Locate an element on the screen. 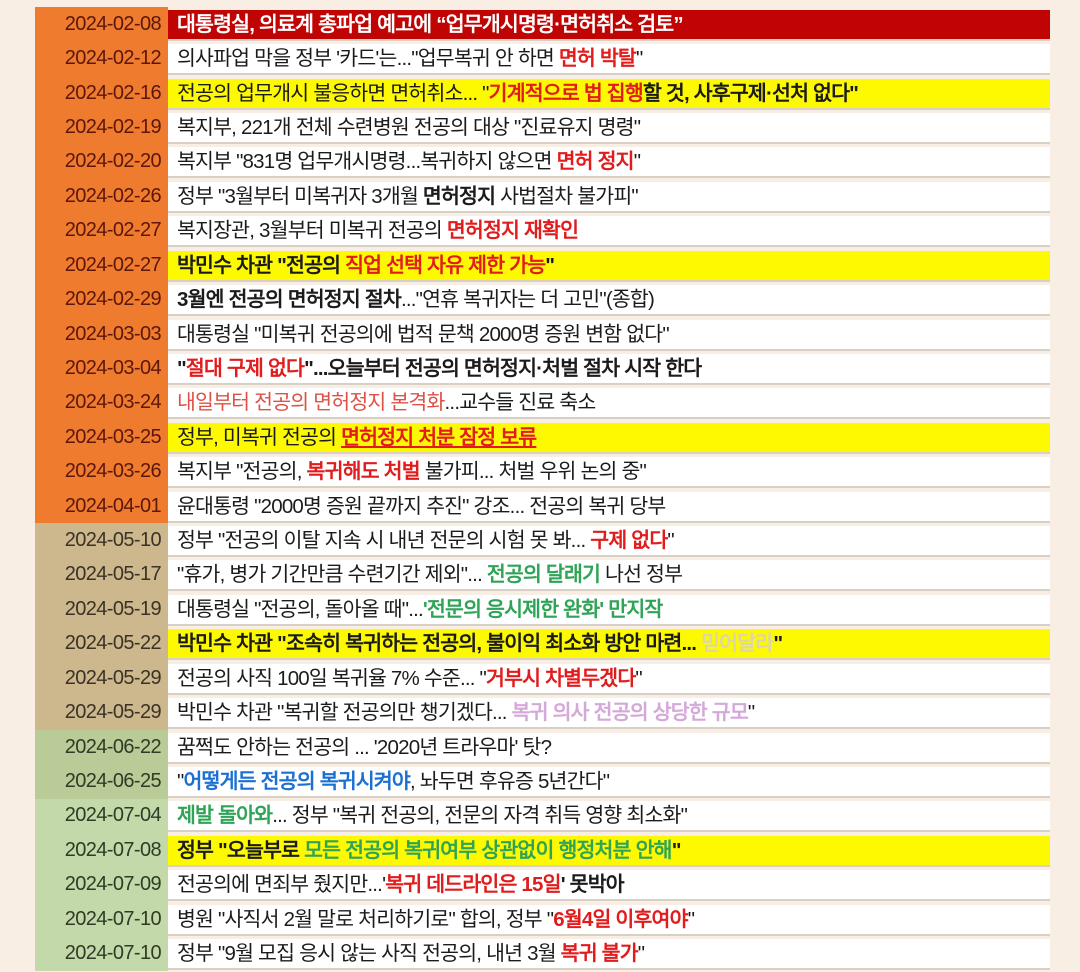  headline-segment: 나선 정부 is located at coordinates (641, 575).